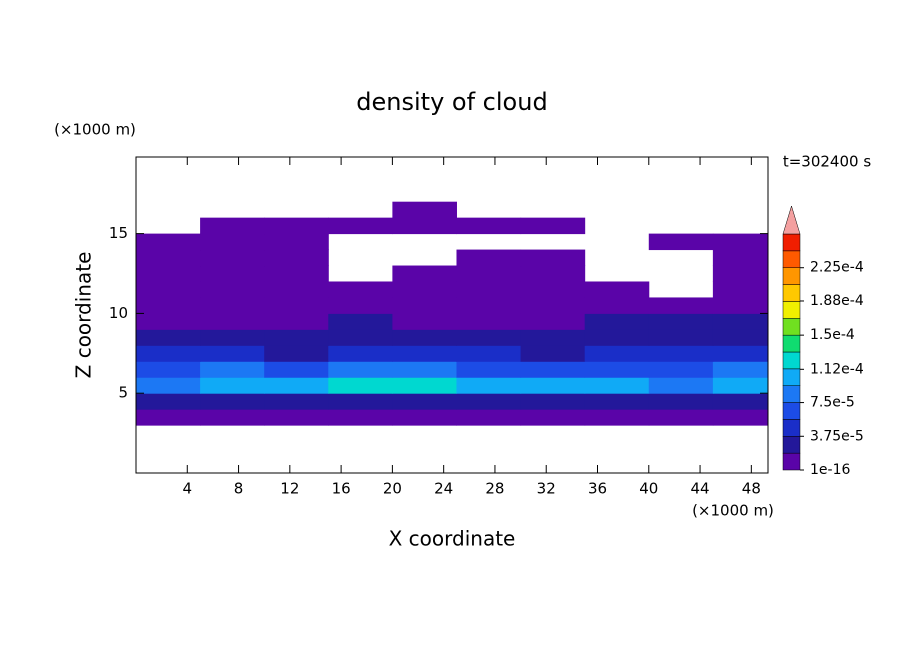 The image size is (904, 654). What do you see at coordinates (832, 335) in the screenshot?
I see `colorbar-tick-label: 1.5e-4` at bounding box center [832, 335].